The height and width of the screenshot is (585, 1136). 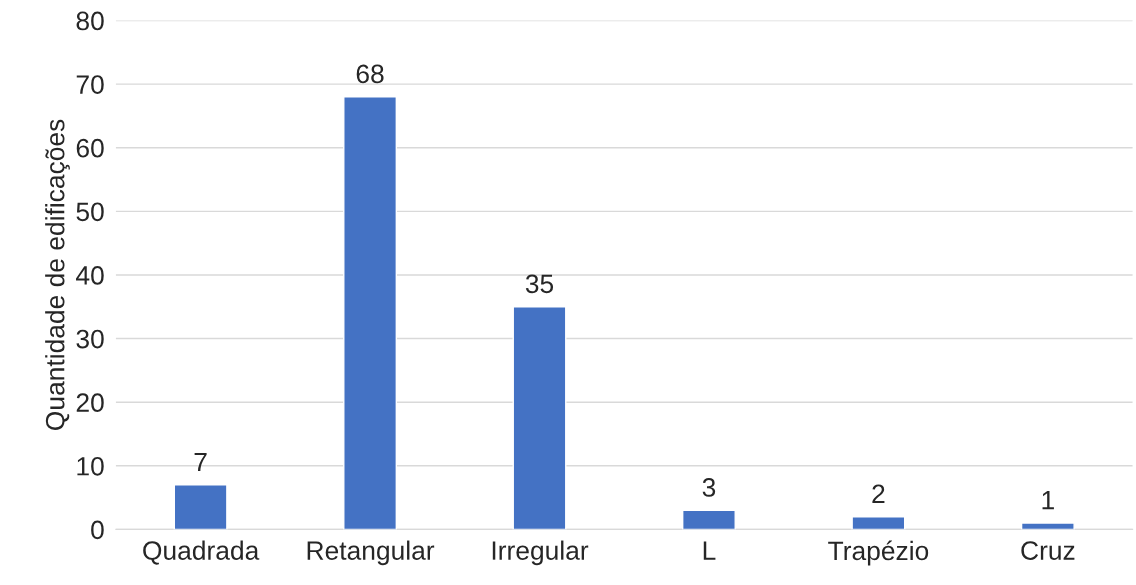 I want to click on y-axis-title: Quantidade de edificações, so click(x=57, y=274).